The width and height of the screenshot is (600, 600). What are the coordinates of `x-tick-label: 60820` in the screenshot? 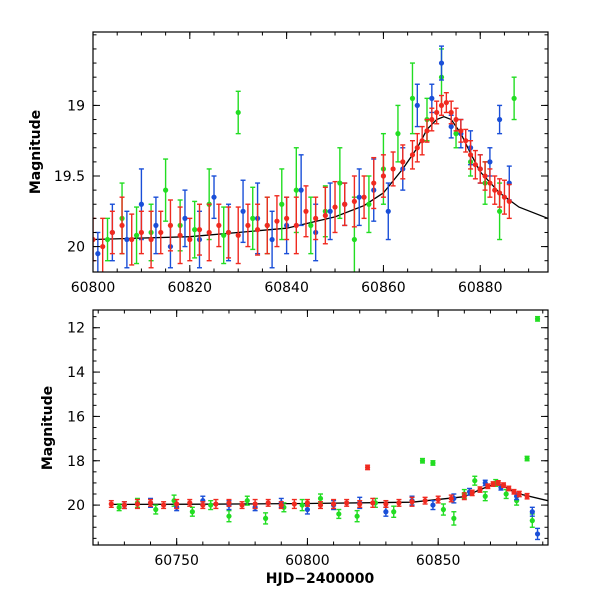 It's located at (190, 288).